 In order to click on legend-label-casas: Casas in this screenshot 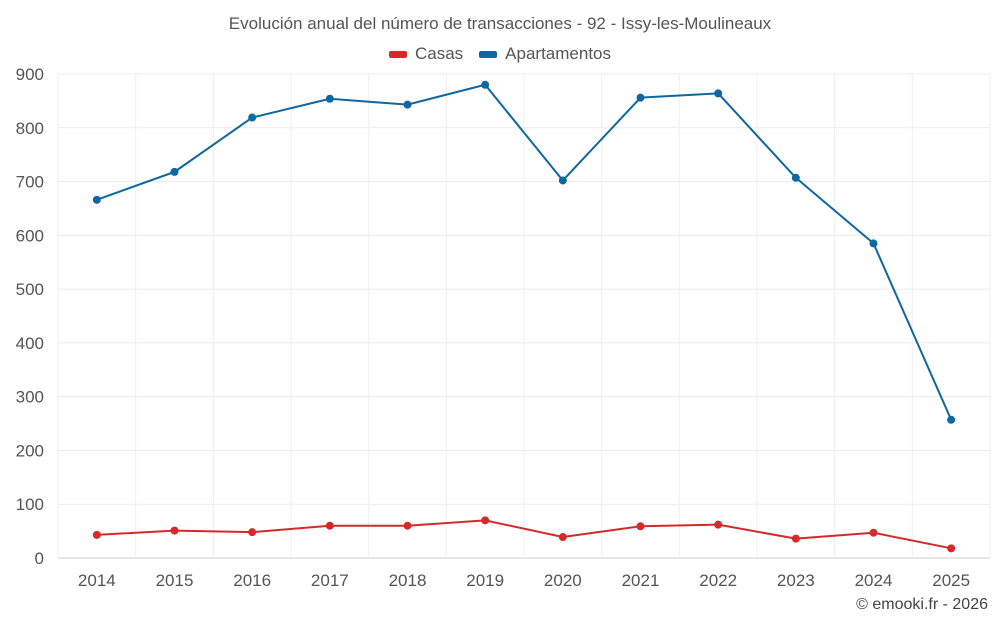, I will do `click(439, 53)`.